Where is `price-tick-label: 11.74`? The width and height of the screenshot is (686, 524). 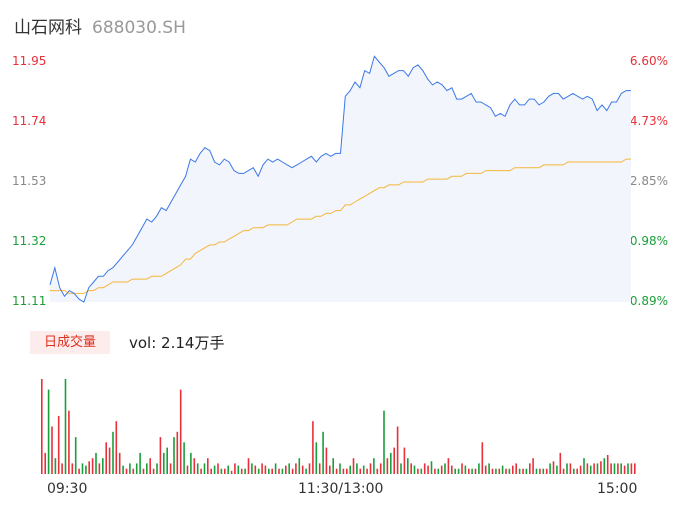
price-tick-label: 11.74 is located at coordinates (29, 121).